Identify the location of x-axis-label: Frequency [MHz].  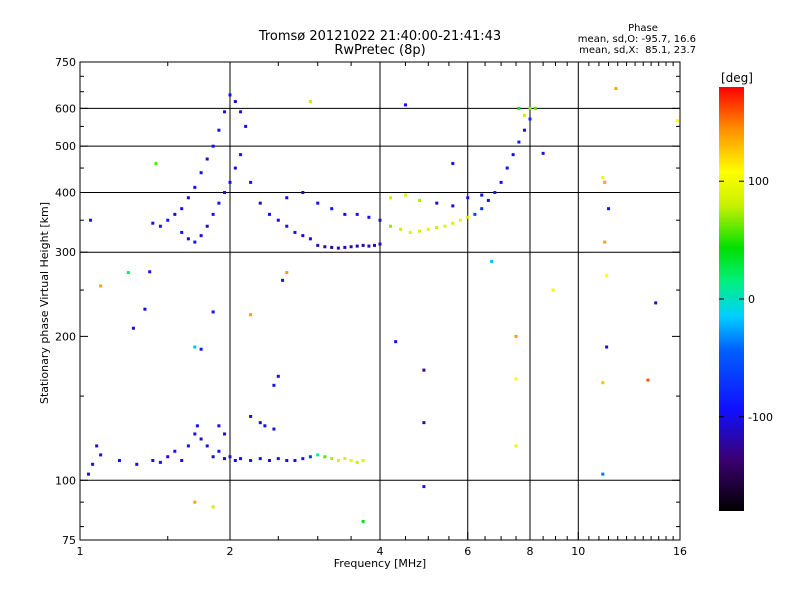
(380, 563).